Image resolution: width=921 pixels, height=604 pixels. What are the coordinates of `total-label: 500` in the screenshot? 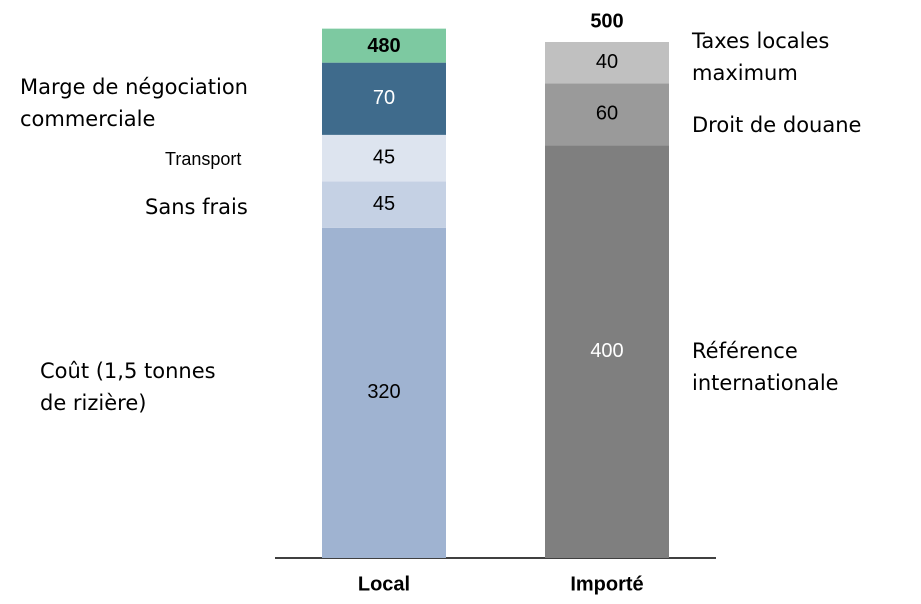 It's located at (606, 21).